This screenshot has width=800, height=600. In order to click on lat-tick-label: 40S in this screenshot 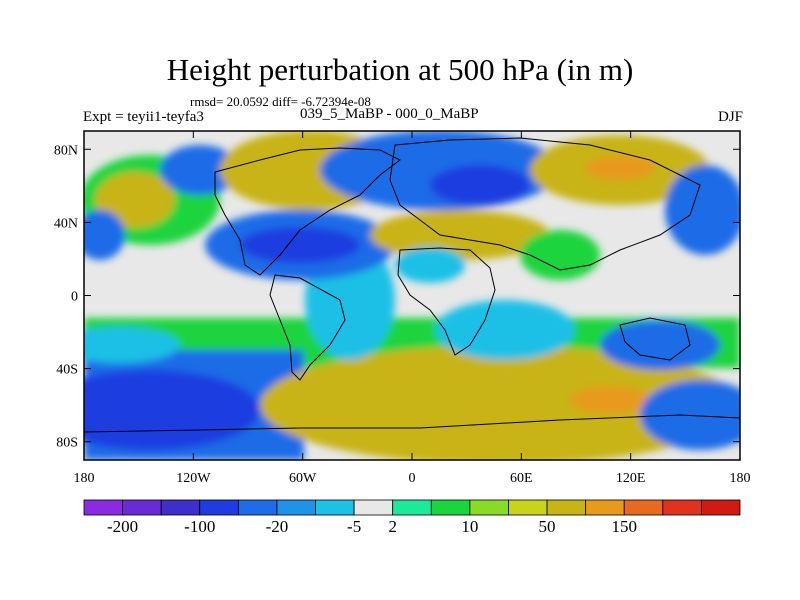, I will do `click(67, 370)`.